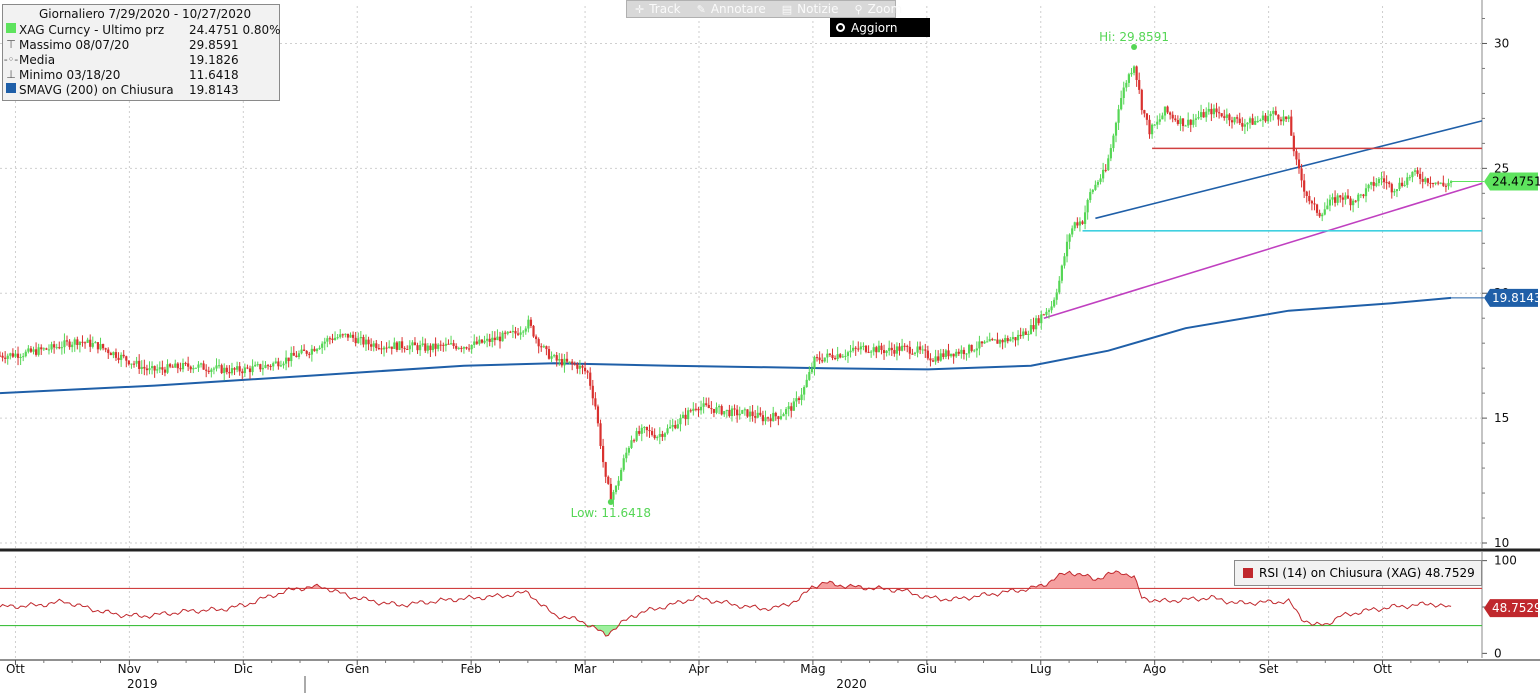 The height and width of the screenshot is (693, 1540). What do you see at coordinates (1382, 669) in the screenshot?
I see `month-label: Ott` at bounding box center [1382, 669].